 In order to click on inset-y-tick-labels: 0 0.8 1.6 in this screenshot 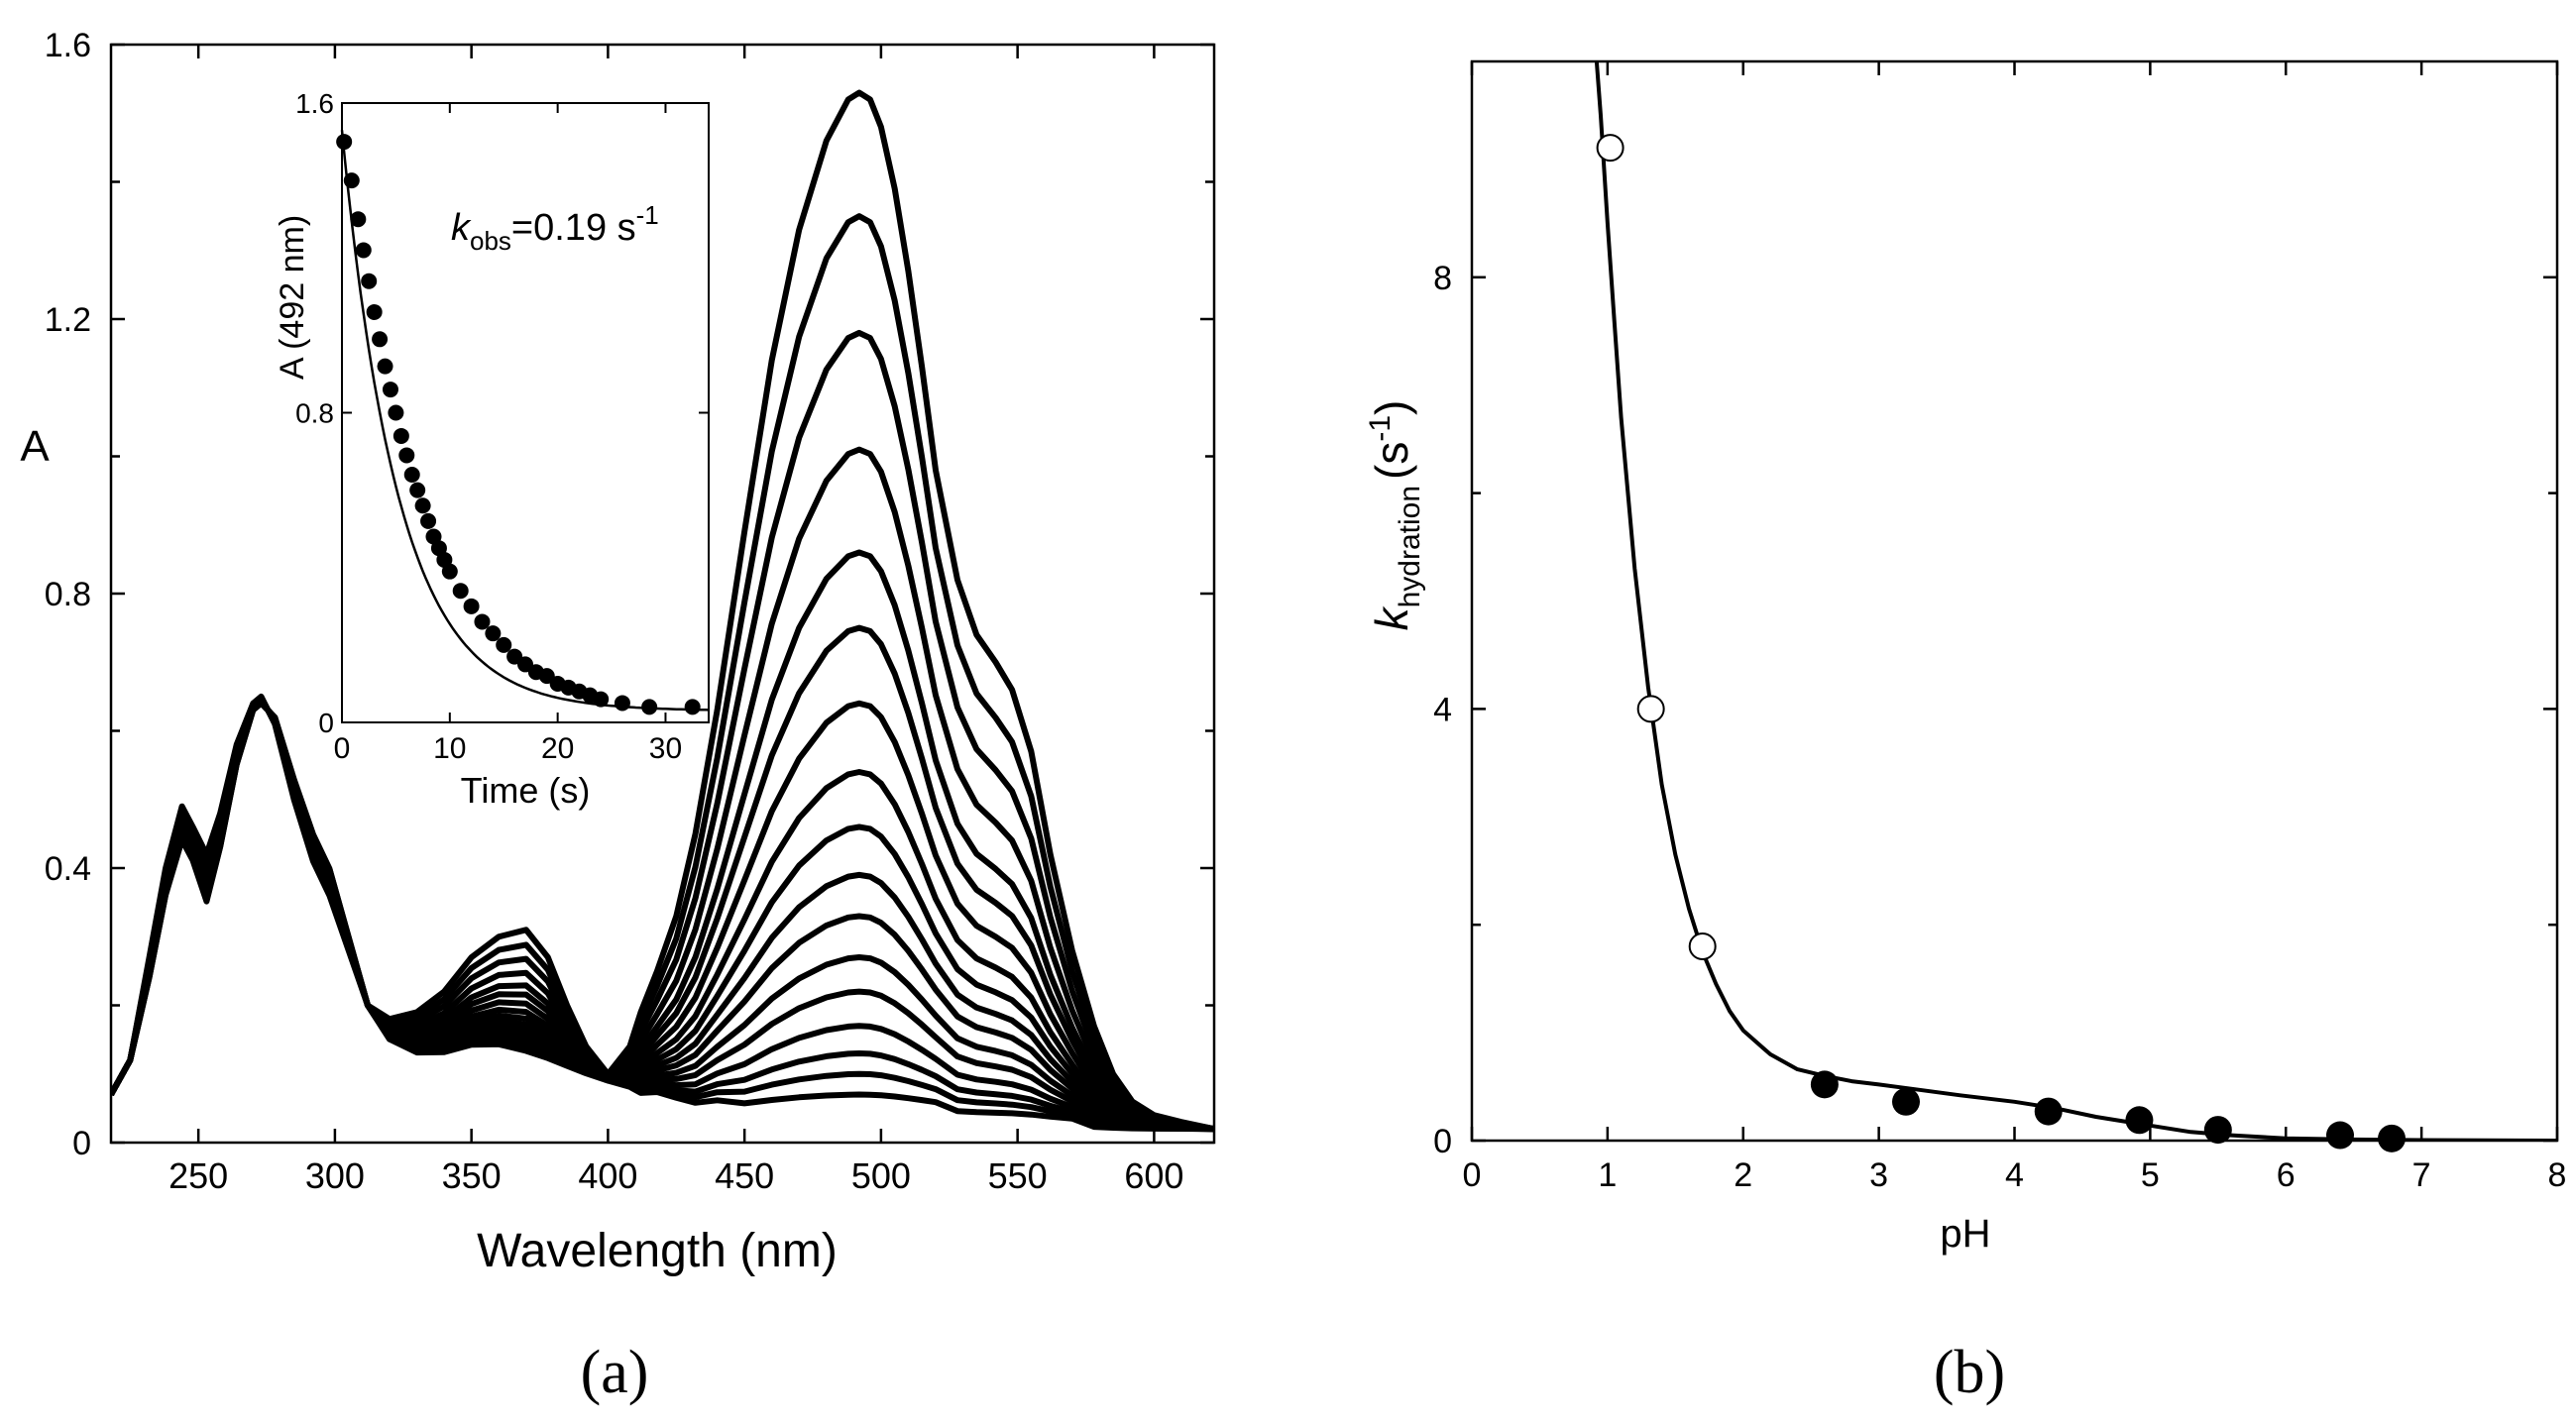, I will do `click(314, 413)`.